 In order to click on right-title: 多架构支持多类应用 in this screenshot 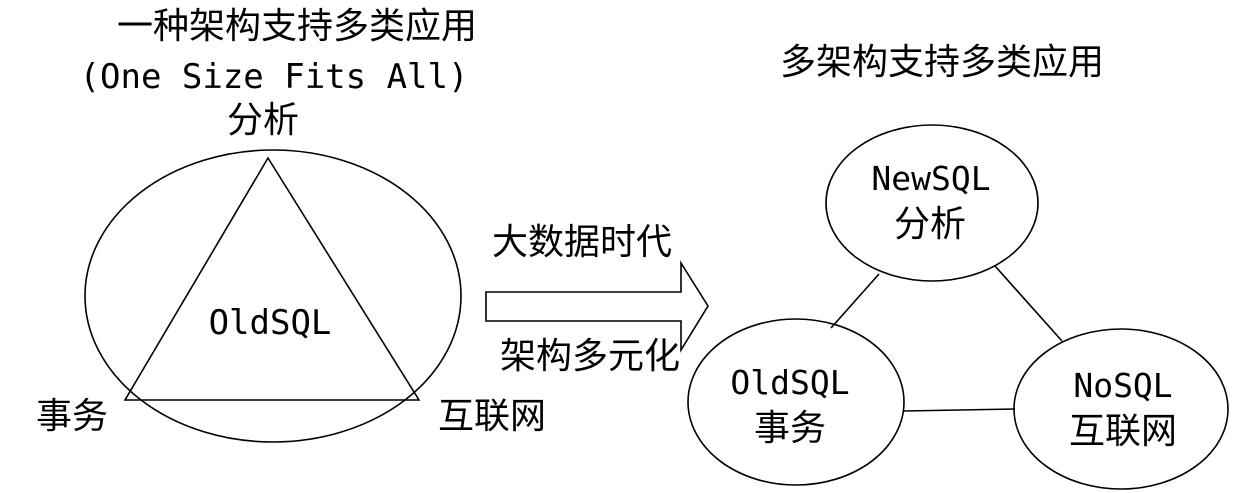, I will do `click(942, 62)`.